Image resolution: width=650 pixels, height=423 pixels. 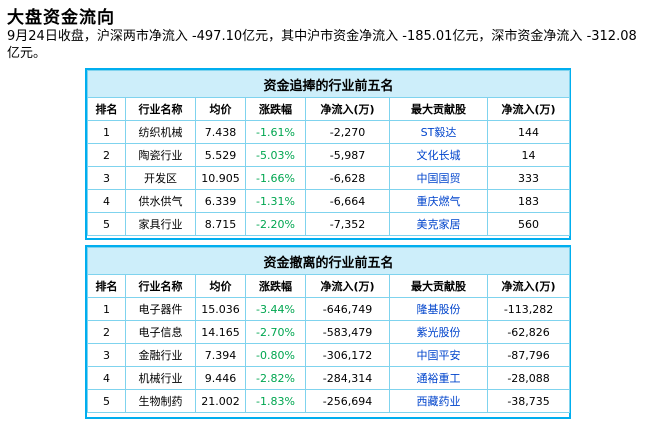 I want to click on inflow-cell: -6,664, so click(x=347, y=201).